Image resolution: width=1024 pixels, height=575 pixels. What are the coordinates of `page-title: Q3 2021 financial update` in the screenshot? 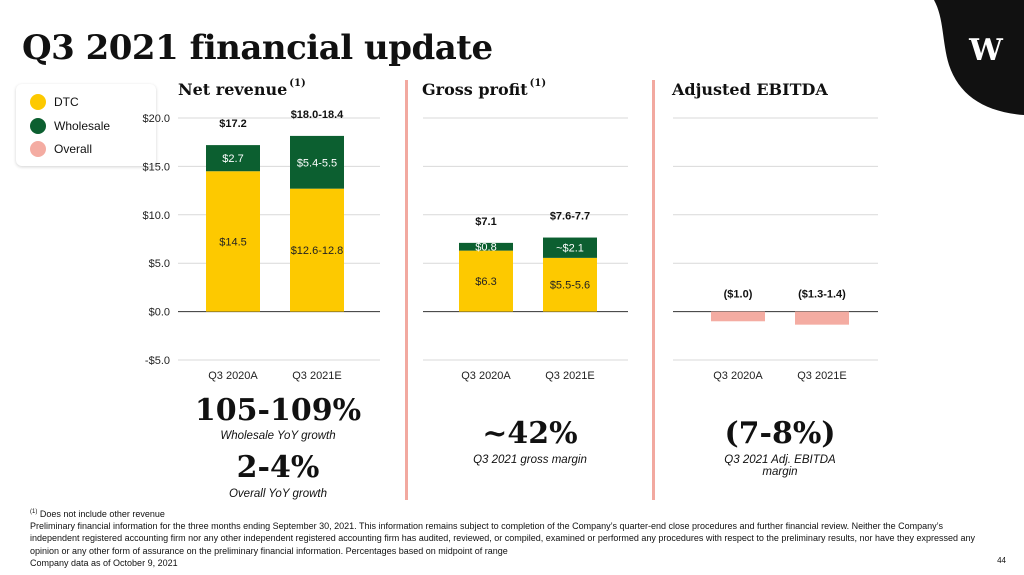 It's located at (257, 48).